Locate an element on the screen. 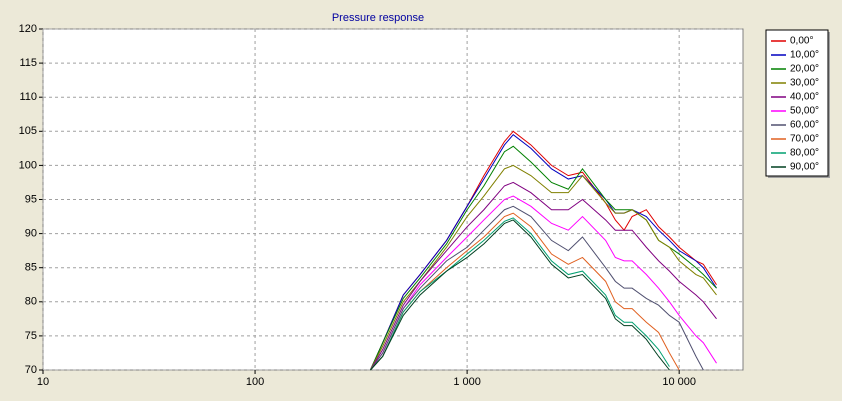  legend is located at coordinates (797, 103).